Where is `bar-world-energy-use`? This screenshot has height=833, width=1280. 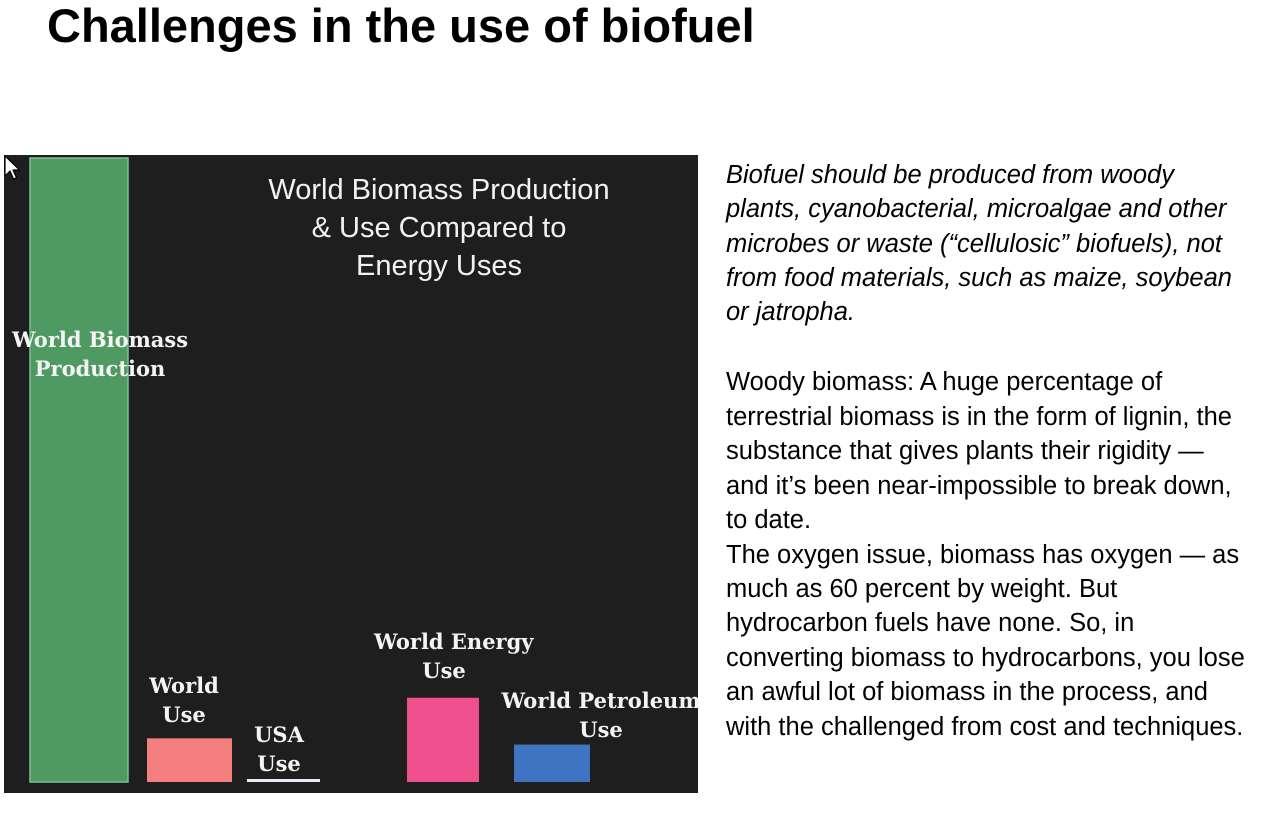
bar-world-energy-use is located at coordinates (443, 739).